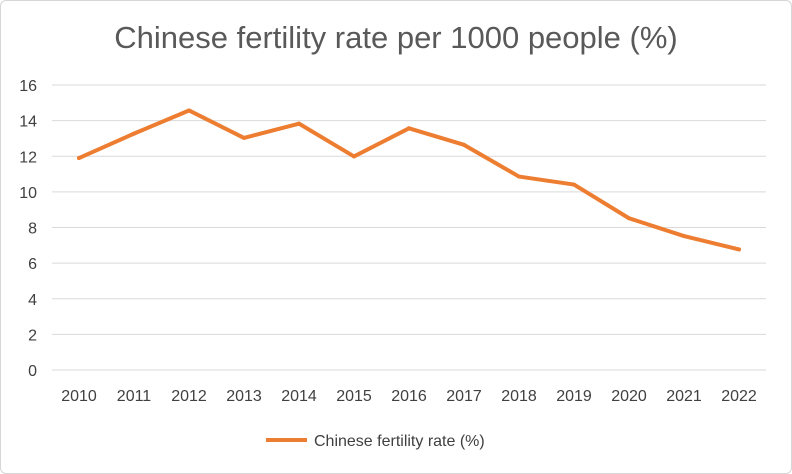  I want to click on y-tick-label: 4, so click(32, 300).